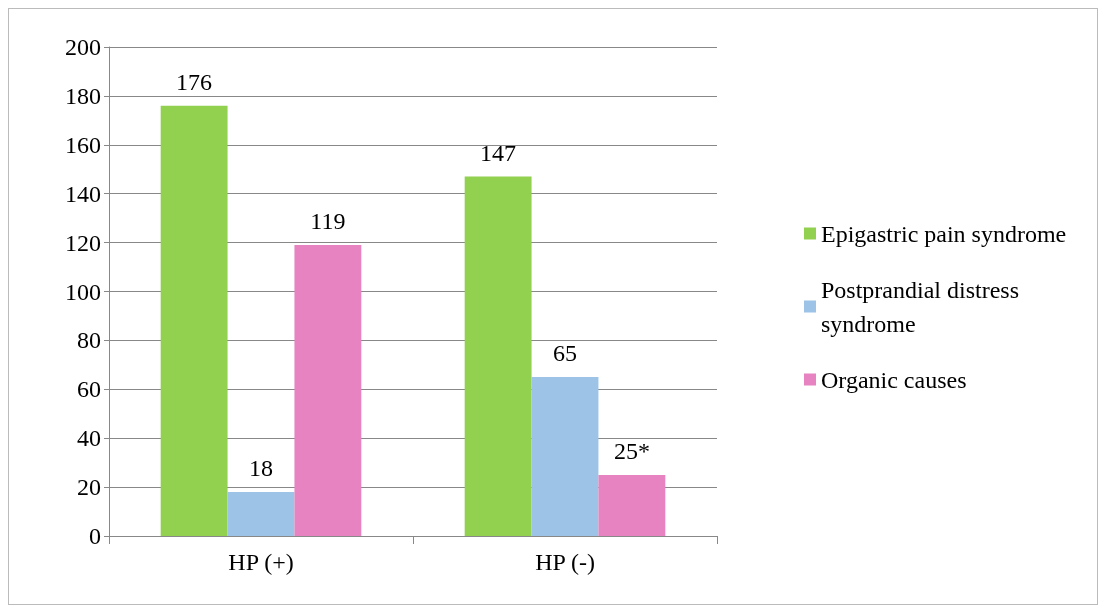 This screenshot has width=1106, height=613. What do you see at coordinates (89, 487) in the screenshot?
I see `y-tick-label: 20` at bounding box center [89, 487].